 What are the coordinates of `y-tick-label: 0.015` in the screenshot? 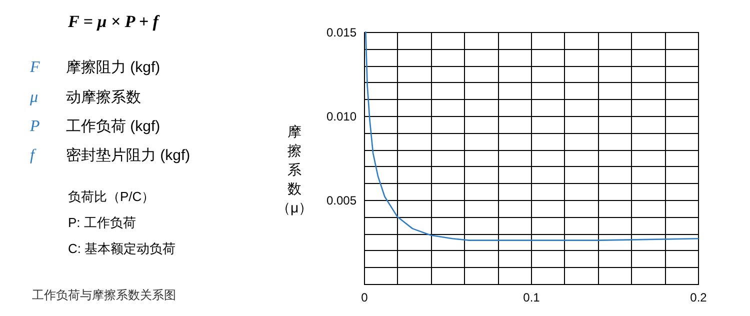 It's located at (341, 33).